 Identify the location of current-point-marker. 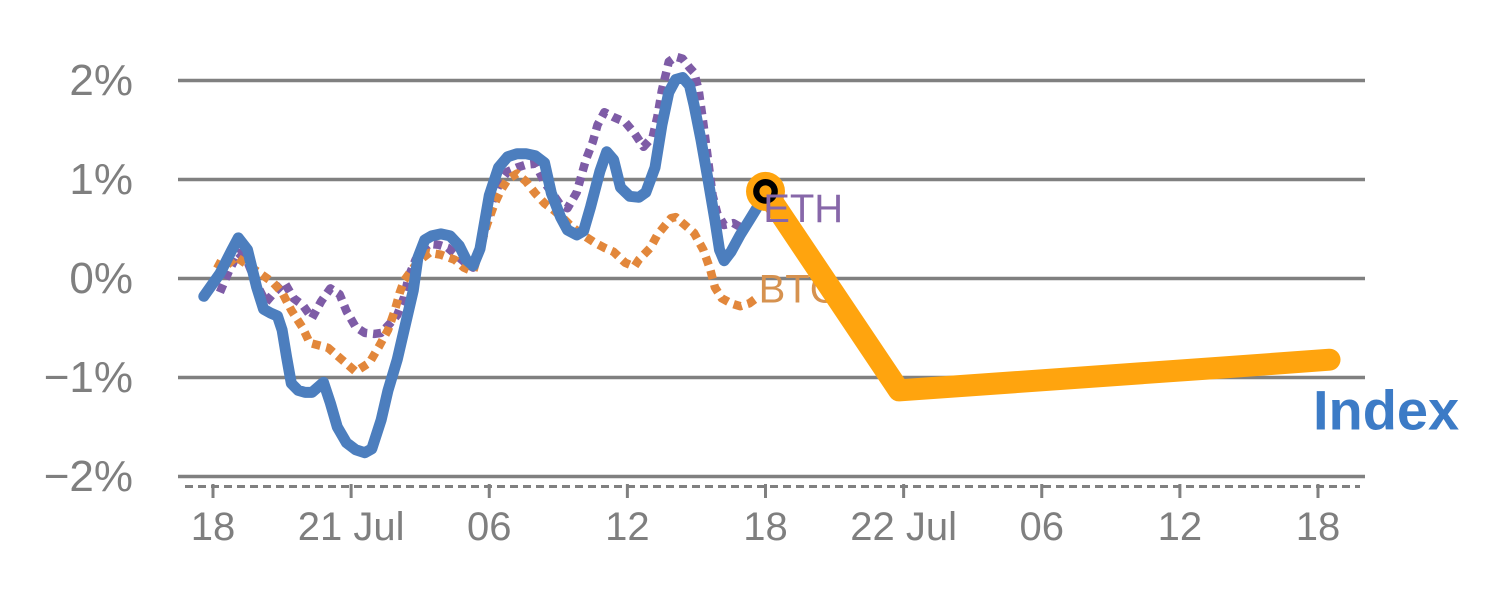
(765, 191).